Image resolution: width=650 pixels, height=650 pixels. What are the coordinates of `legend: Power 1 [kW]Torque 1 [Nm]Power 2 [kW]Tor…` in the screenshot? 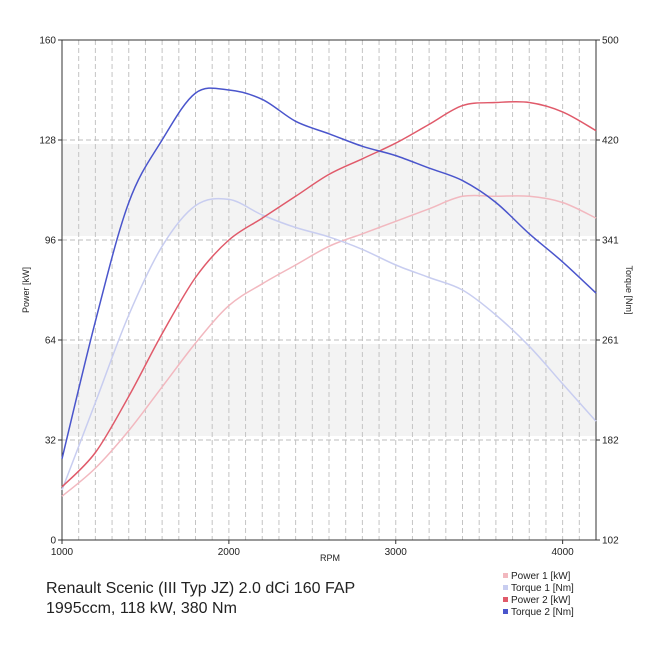 It's located at (538, 594).